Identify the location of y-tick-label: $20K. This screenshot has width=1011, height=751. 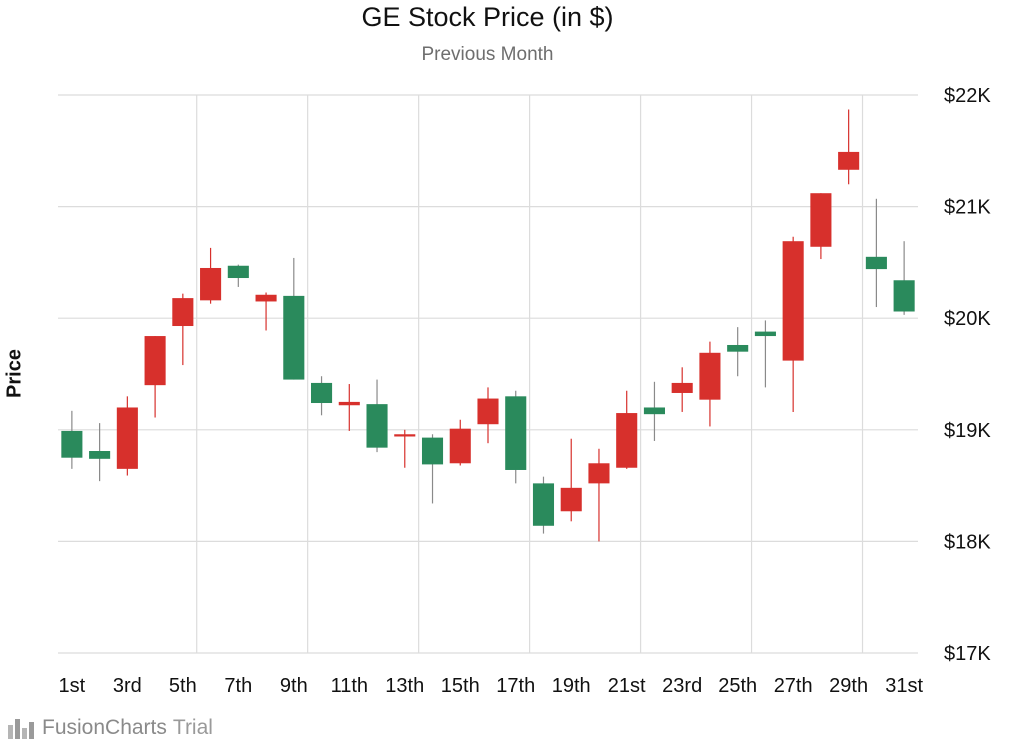
(967, 319).